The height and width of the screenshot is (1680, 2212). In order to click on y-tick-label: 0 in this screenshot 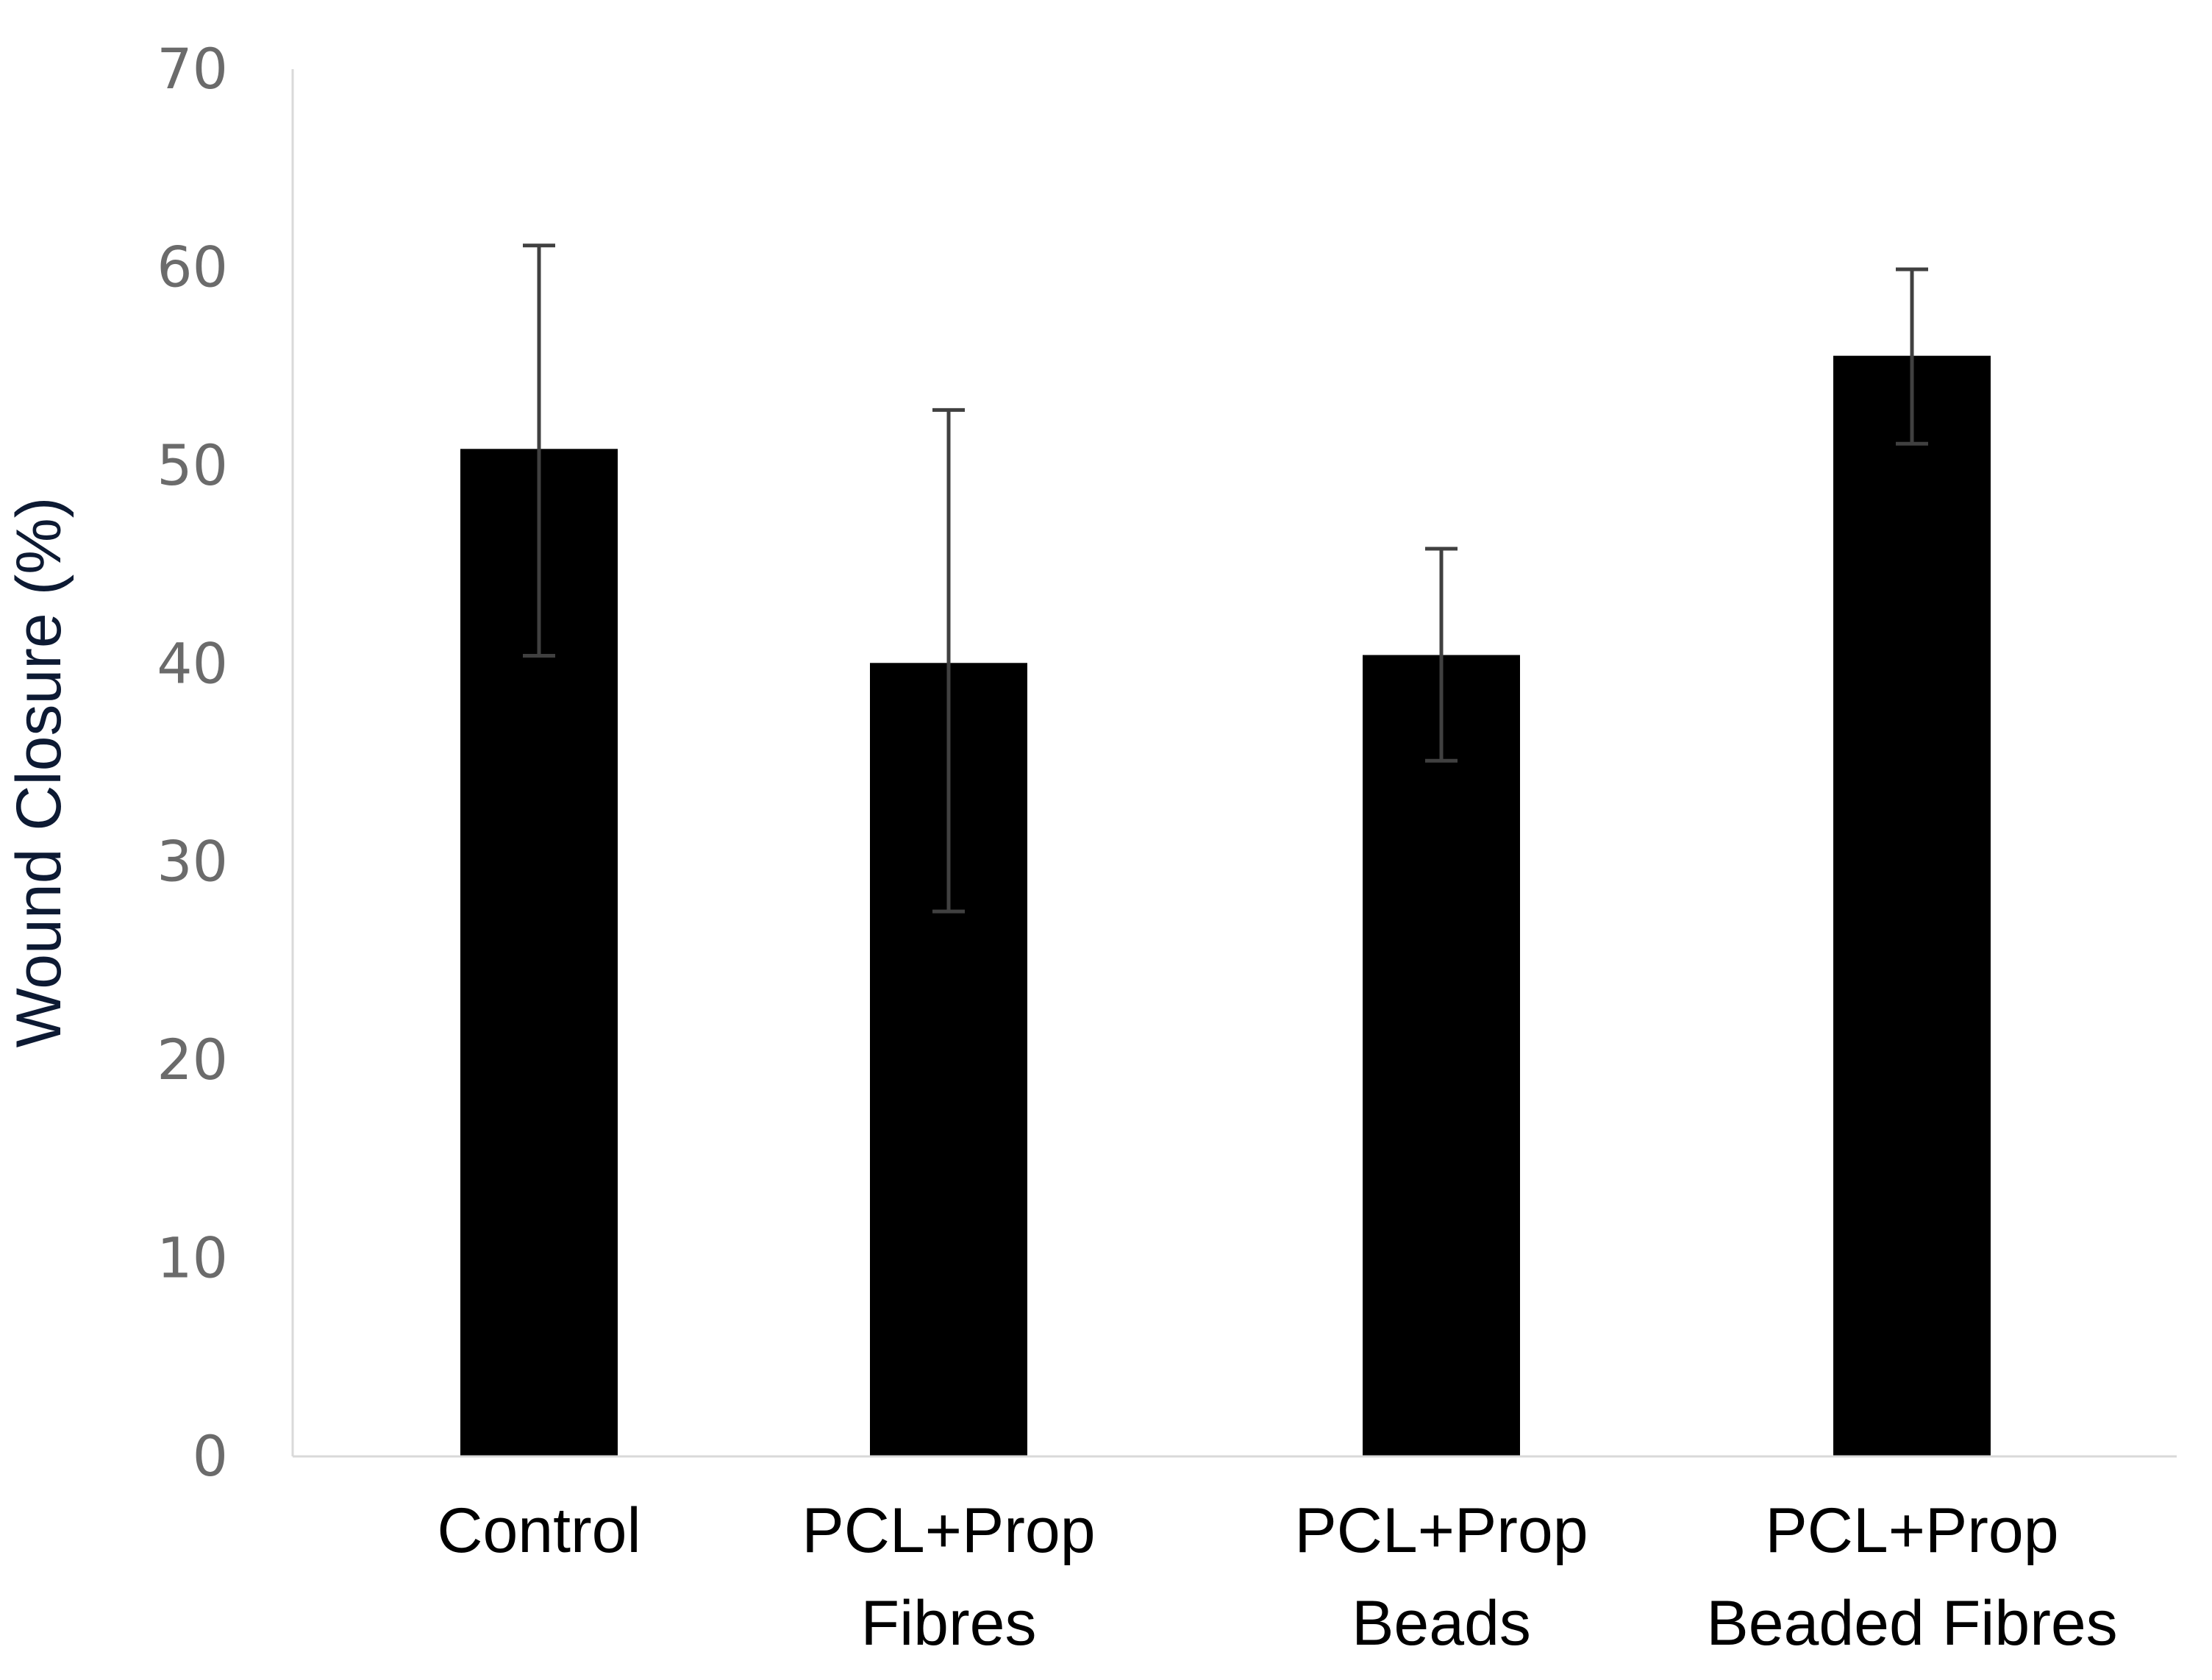, I will do `click(210, 1456)`.